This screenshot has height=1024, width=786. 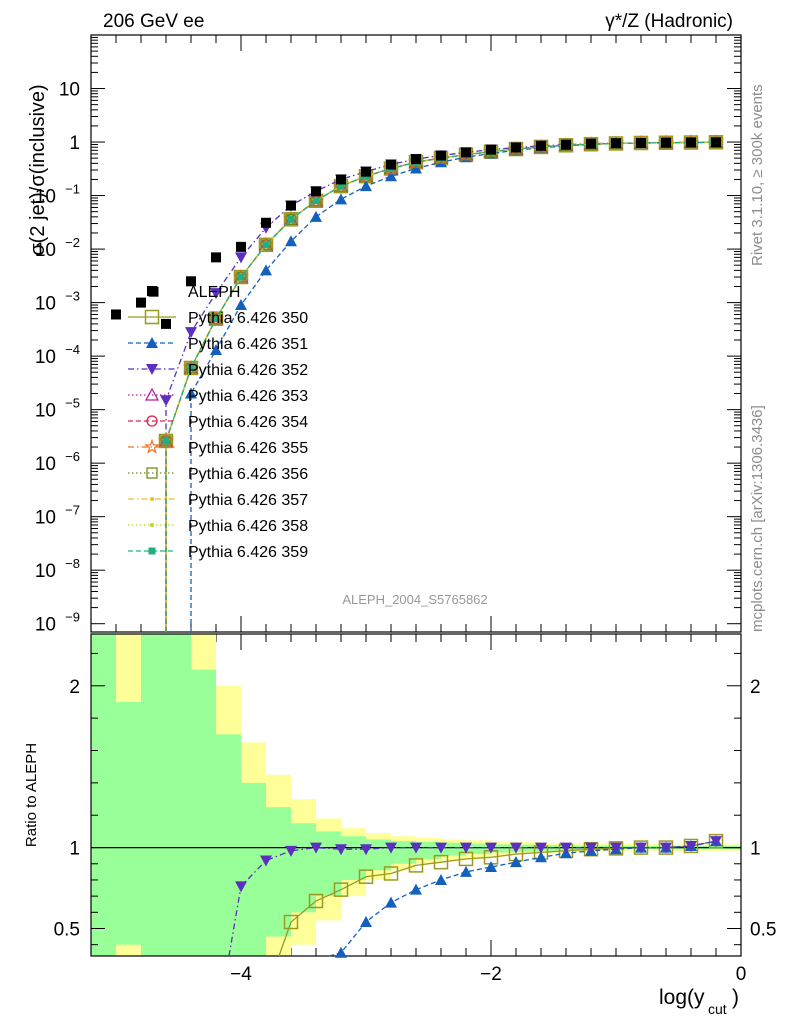 I want to click on legend-label: Pythia 6.426 356, so click(x=248, y=474).